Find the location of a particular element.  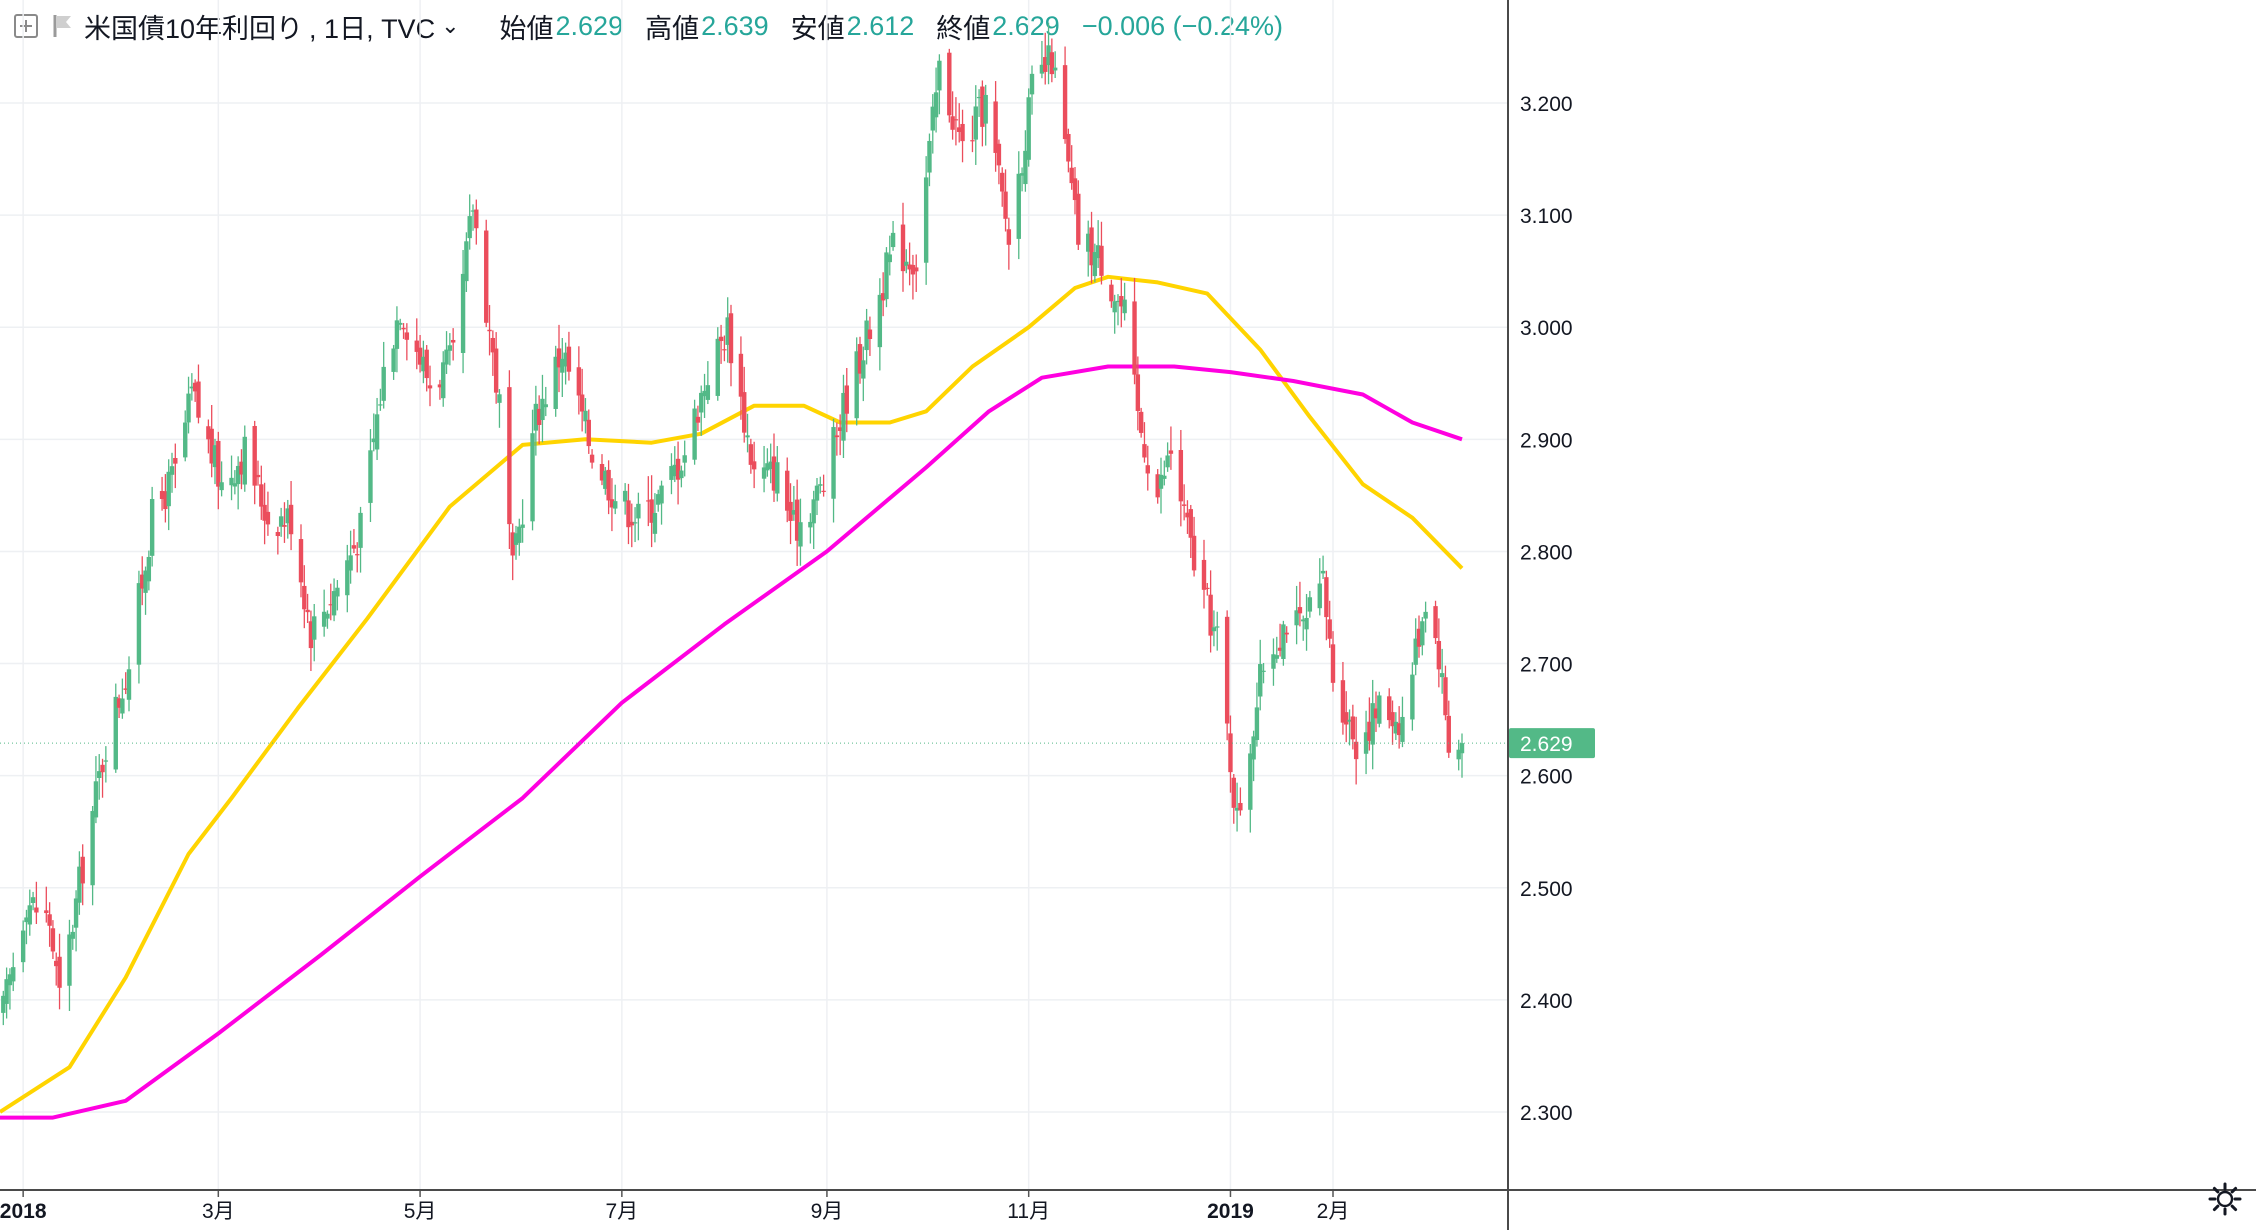

chevron-down-icon: ⌄ is located at coordinates (450, 25).